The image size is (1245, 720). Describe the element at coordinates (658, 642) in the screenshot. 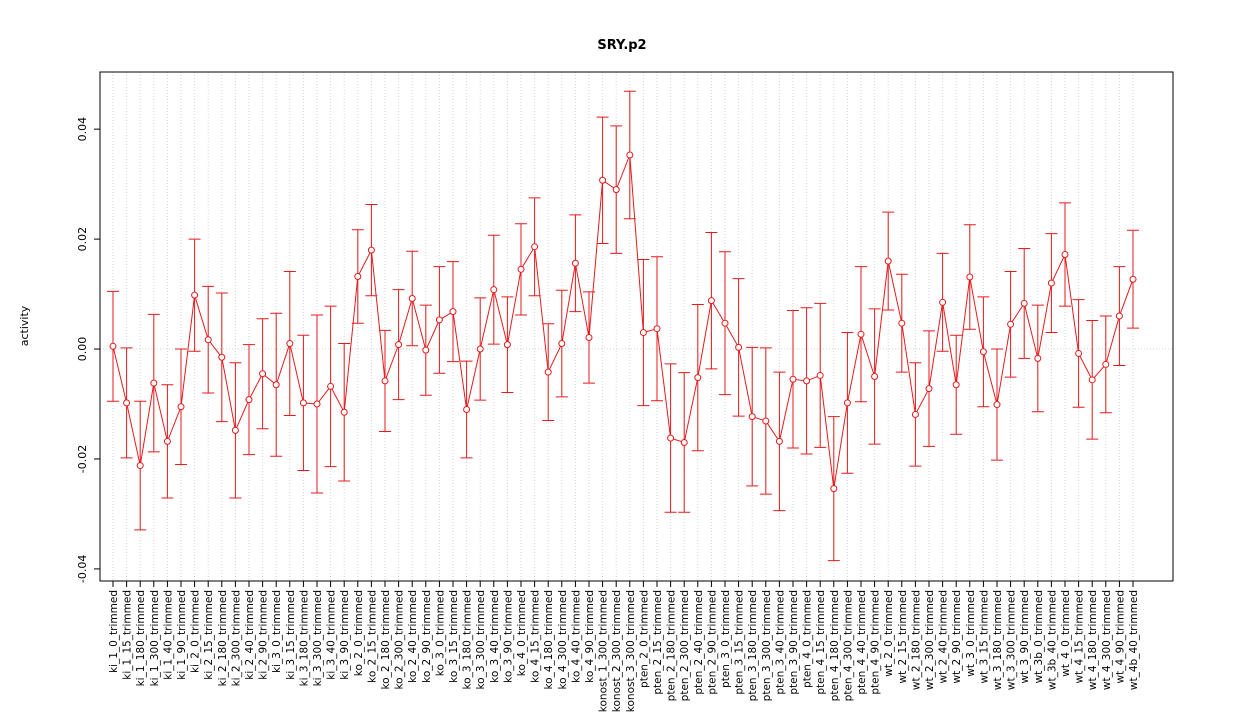

I see `x-tick-label: pten_2_15_trimmed` at that location.